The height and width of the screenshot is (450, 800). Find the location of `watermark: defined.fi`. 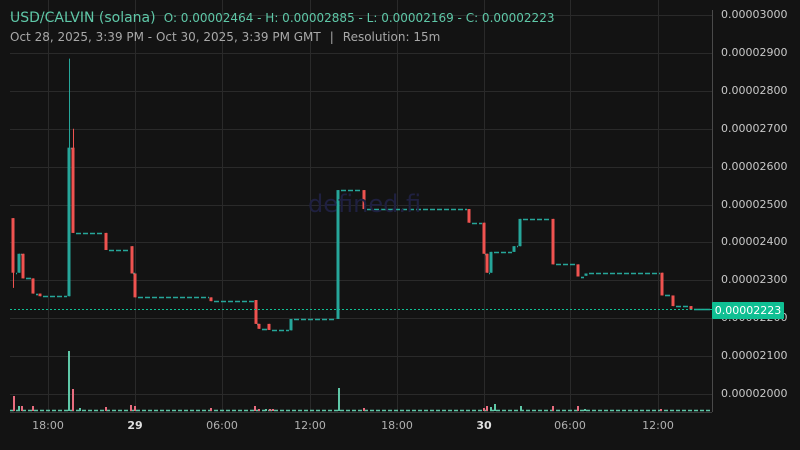

watermark: defined.fi is located at coordinates (365, 204).